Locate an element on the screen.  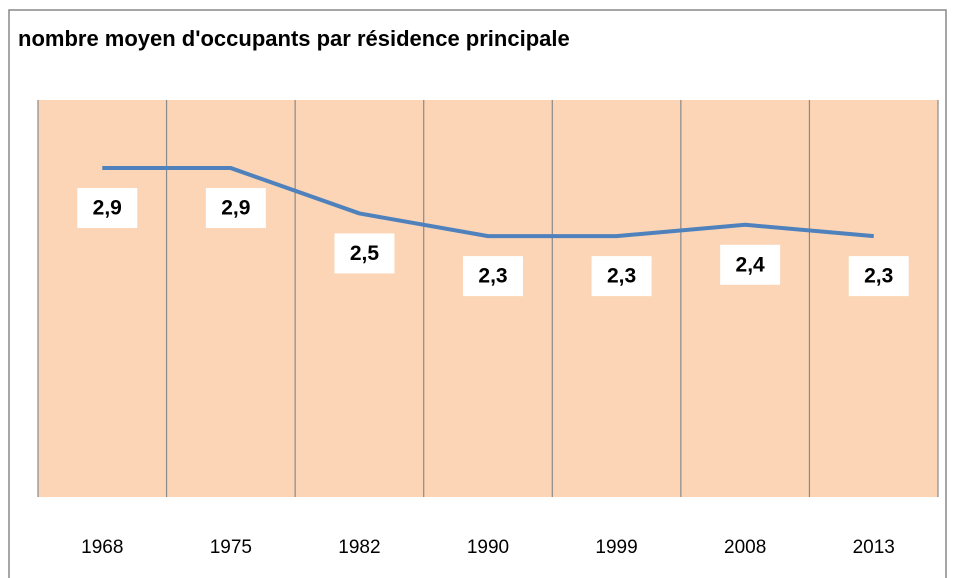
x-tick-label: 2008 is located at coordinates (745, 547).